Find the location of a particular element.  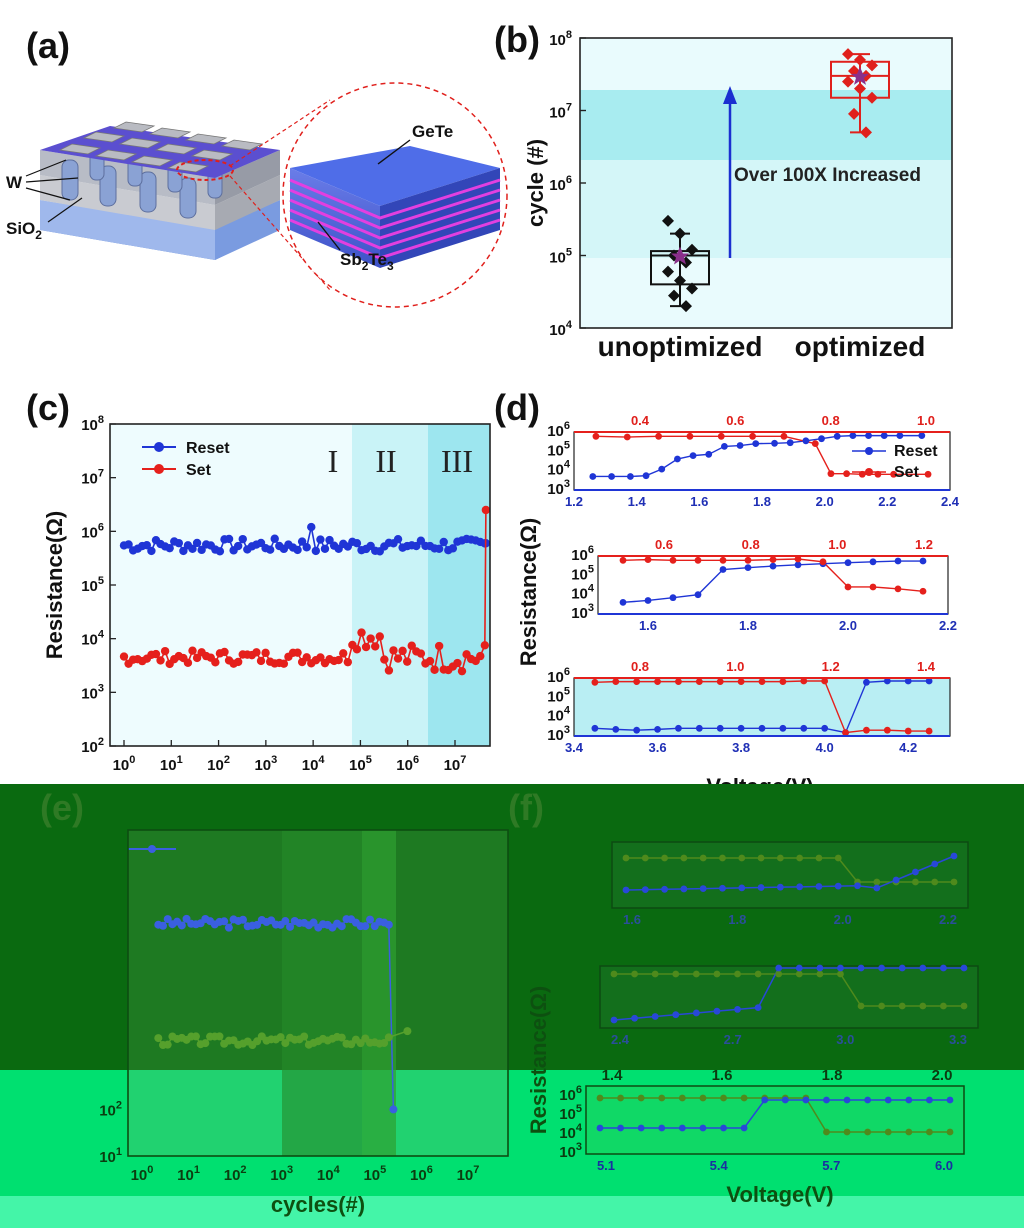

ticklabel-d-1-x: 2.2 is located at coordinates (948, 625).